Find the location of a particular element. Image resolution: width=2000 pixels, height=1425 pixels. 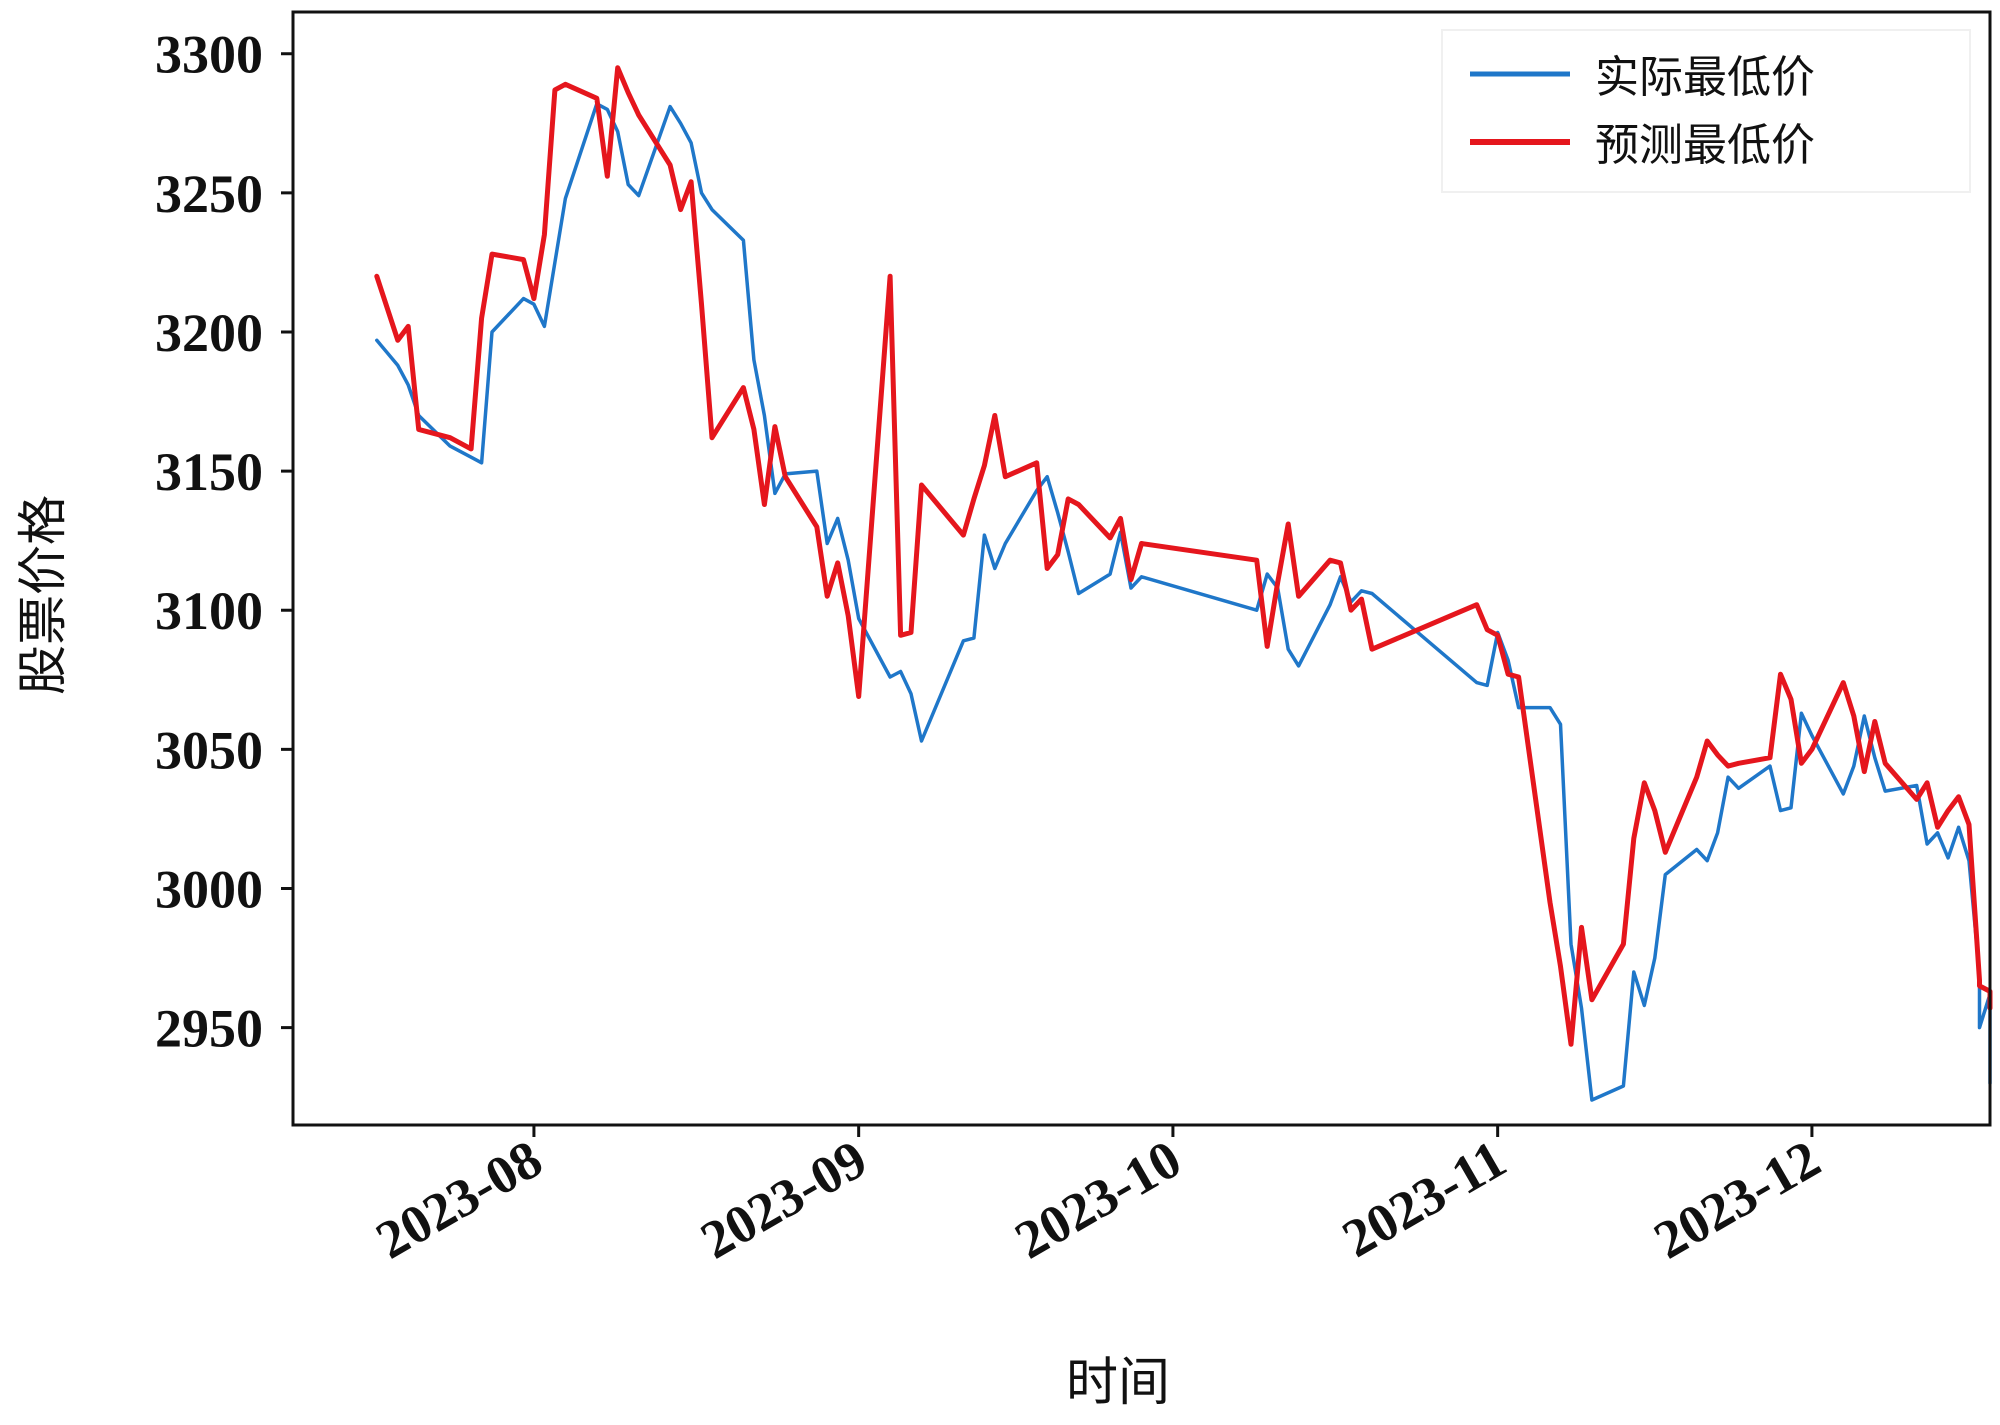

y-tick-label: 3300 is located at coordinates (209, 55).